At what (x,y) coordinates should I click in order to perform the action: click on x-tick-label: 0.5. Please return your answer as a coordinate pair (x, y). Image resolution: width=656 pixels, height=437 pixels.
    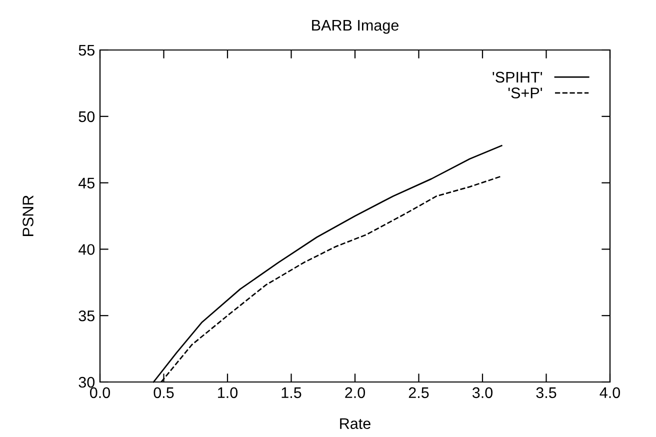
    Looking at the image, I should click on (164, 392).